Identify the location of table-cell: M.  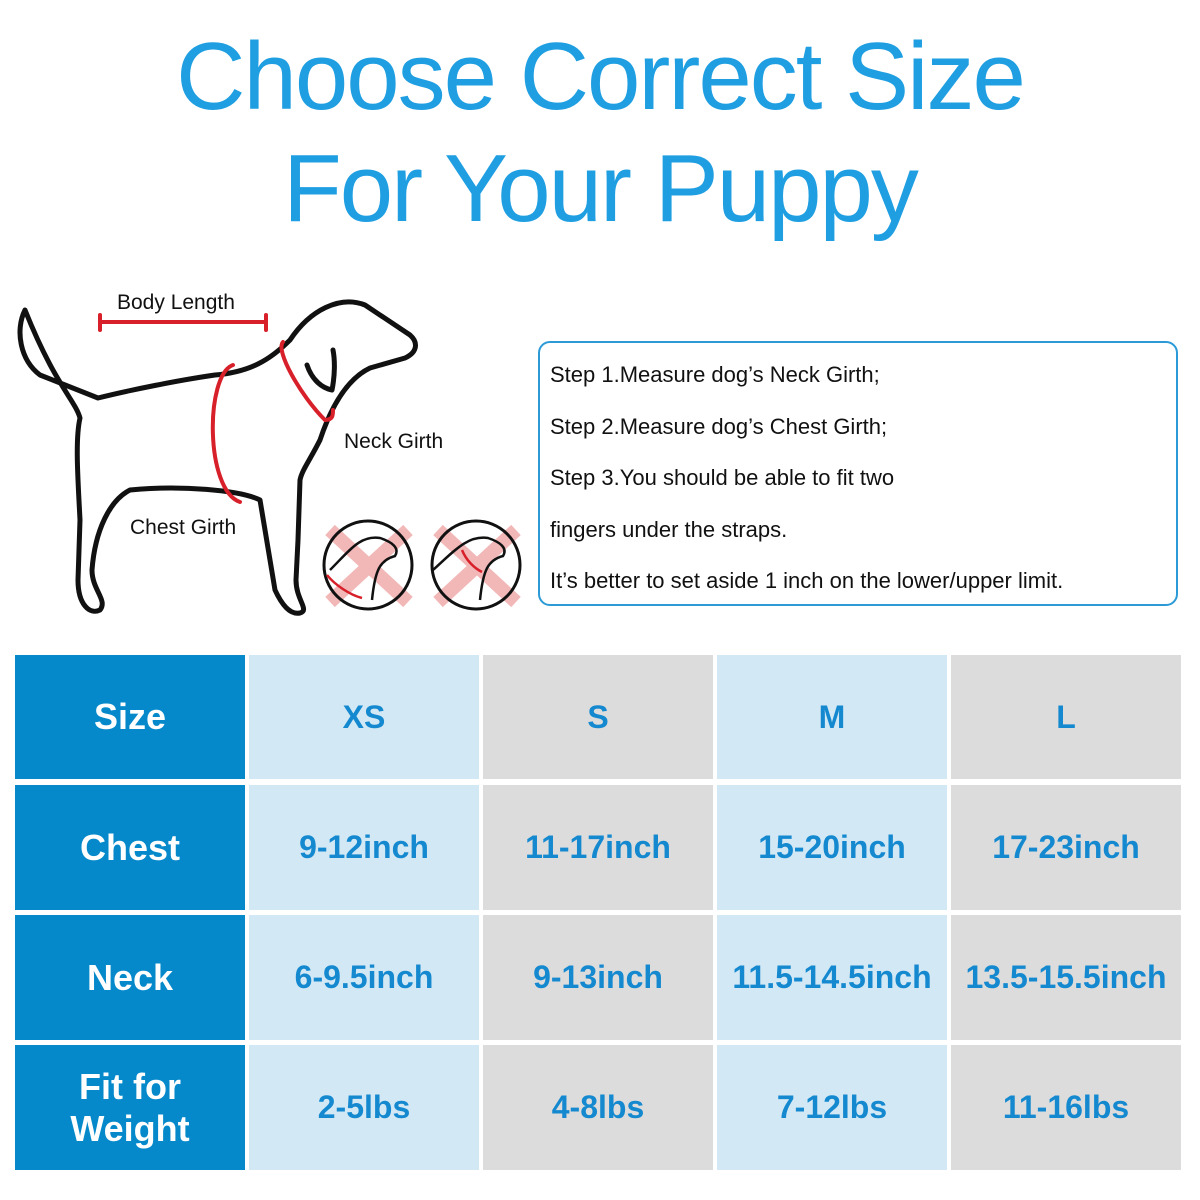
(832, 717).